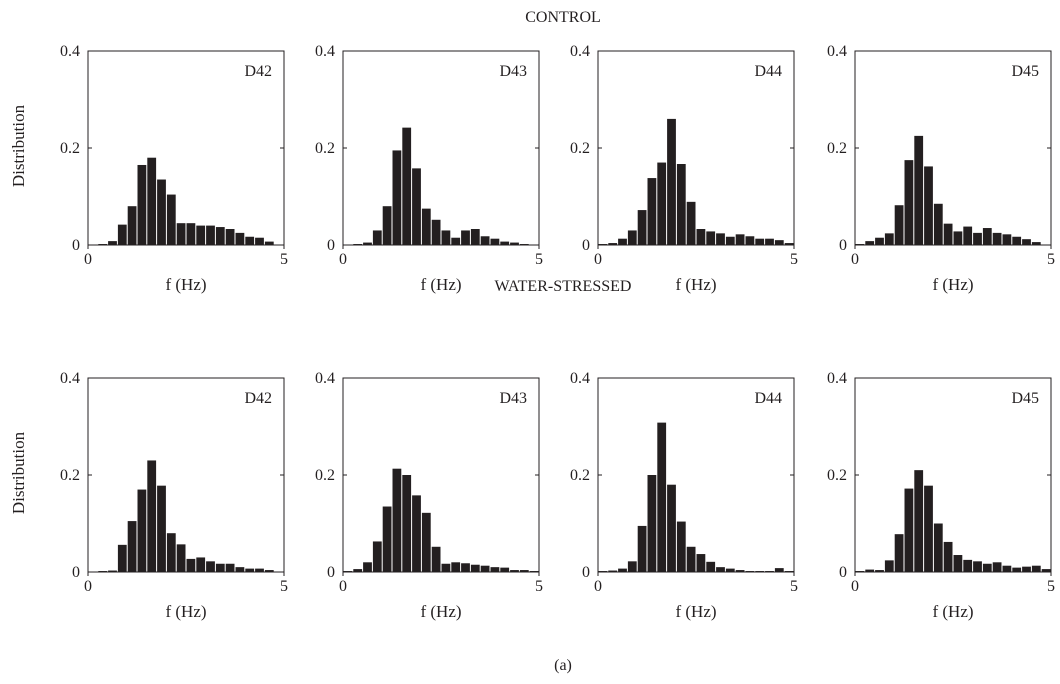 The height and width of the screenshot is (684, 1060). What do you see at coordinates (1025, 398) in the screenshot?
I see `panel-label: D45` at bounding box center [1025, 398].